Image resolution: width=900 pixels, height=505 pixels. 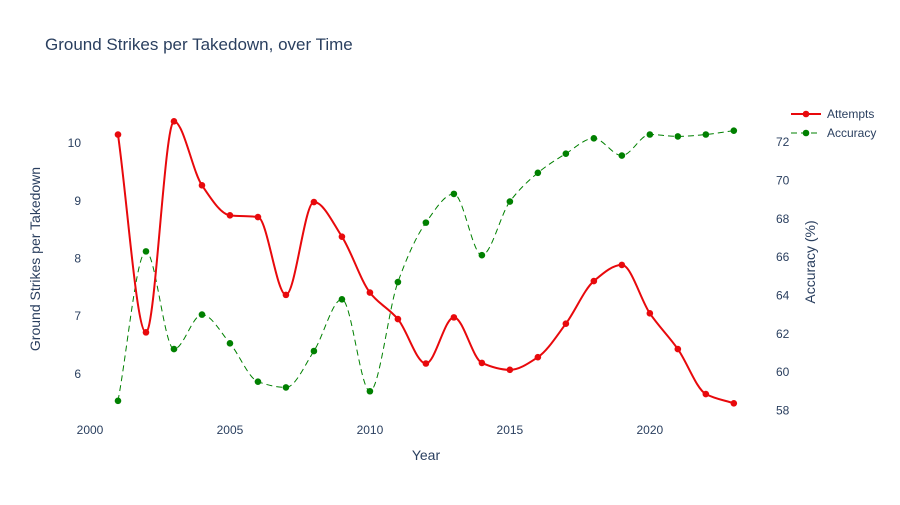 I want to click on legend-label-accuracy: Accuracy, so click(x=851, y=133).